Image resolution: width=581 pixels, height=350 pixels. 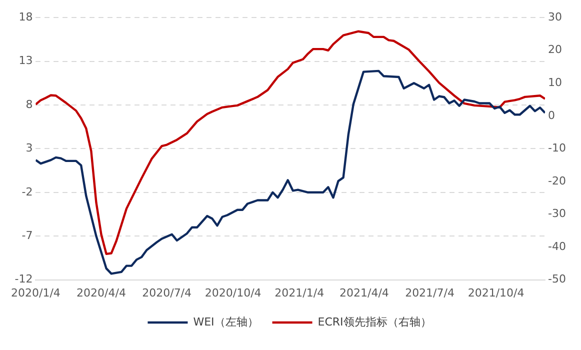 What do you see at coordinates (552, 115) in the screenshot?
I see `y2-tick-label: 0` at bounding box center [552, 115].